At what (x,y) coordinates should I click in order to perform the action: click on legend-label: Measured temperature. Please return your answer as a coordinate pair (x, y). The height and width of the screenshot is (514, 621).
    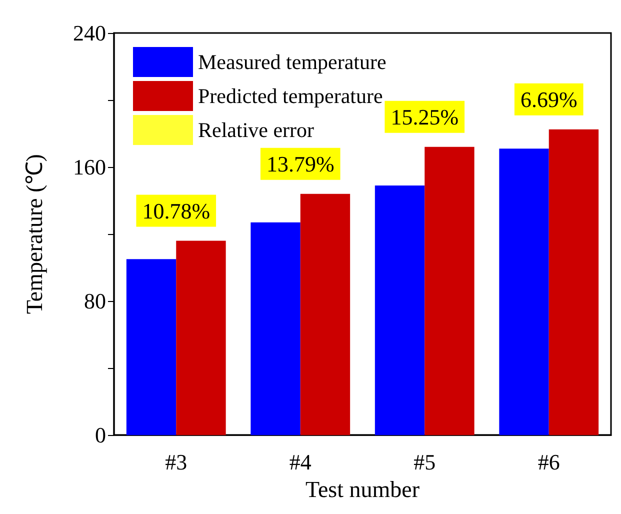
    Looking at the image, I should click on (292, 62).